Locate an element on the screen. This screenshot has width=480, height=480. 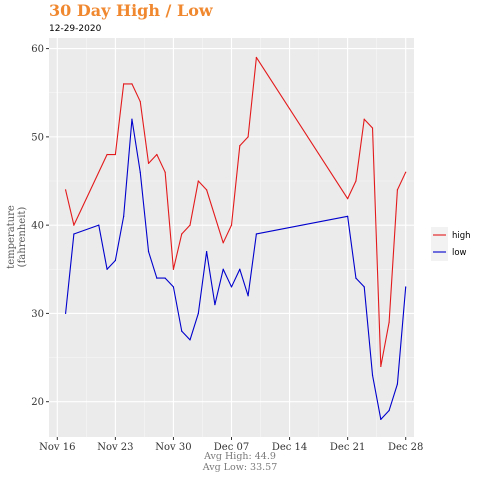
y-axis-label-line2: (fahrenheit) is located at coordinates (22, 237).